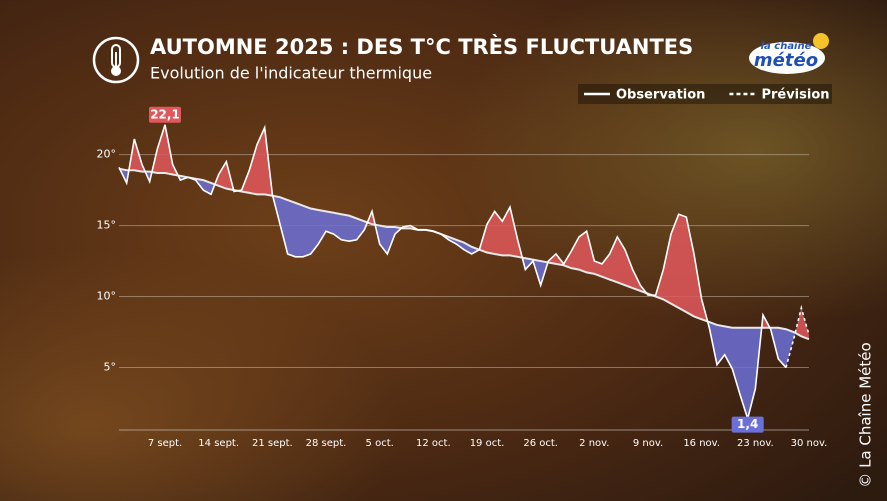 Image resolution: width=887 pixels, height=501 pixels. Describe the element at coordinates (487, 443) in the screenshot. I see `x-tick-label: 19 oct.` at that location.